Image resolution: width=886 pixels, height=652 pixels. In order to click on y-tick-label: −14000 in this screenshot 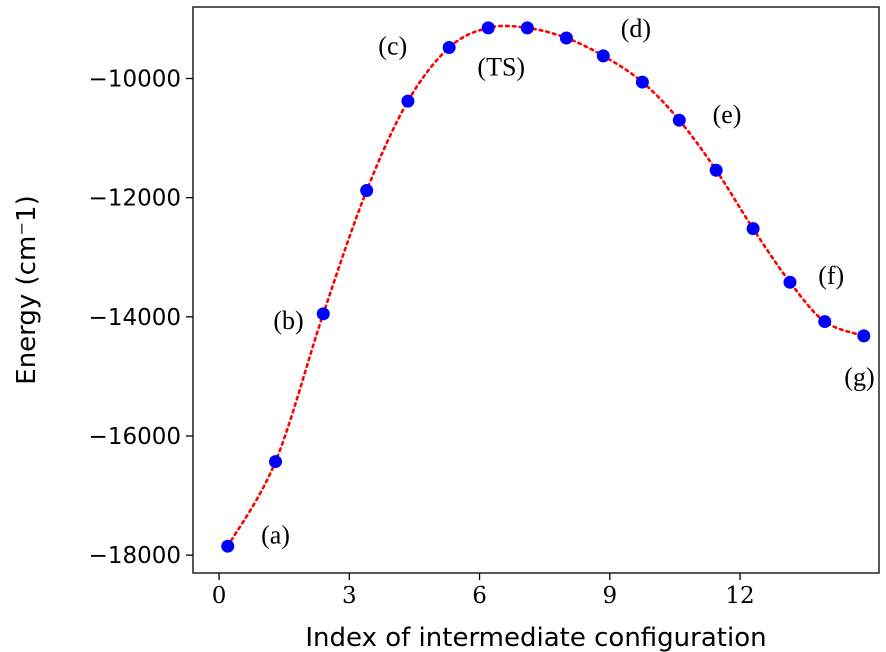, I will do `click(135, 318)`.